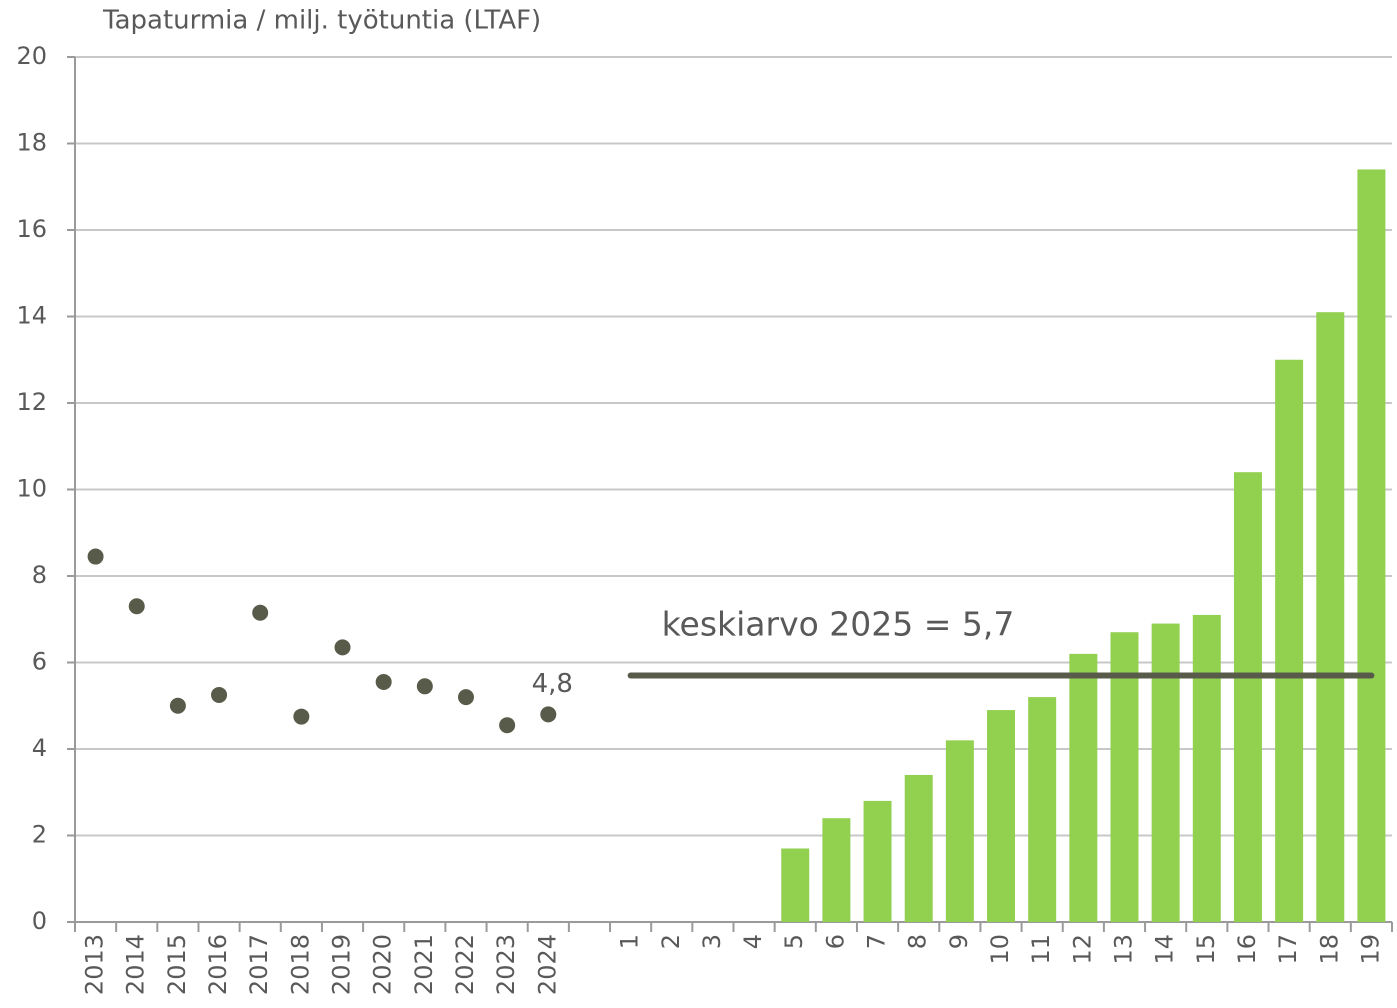  What do you see at coordinates (1370, 949) in the screenshot?
I see `x-tick-label: 19` at bounding box center [1370, 949].